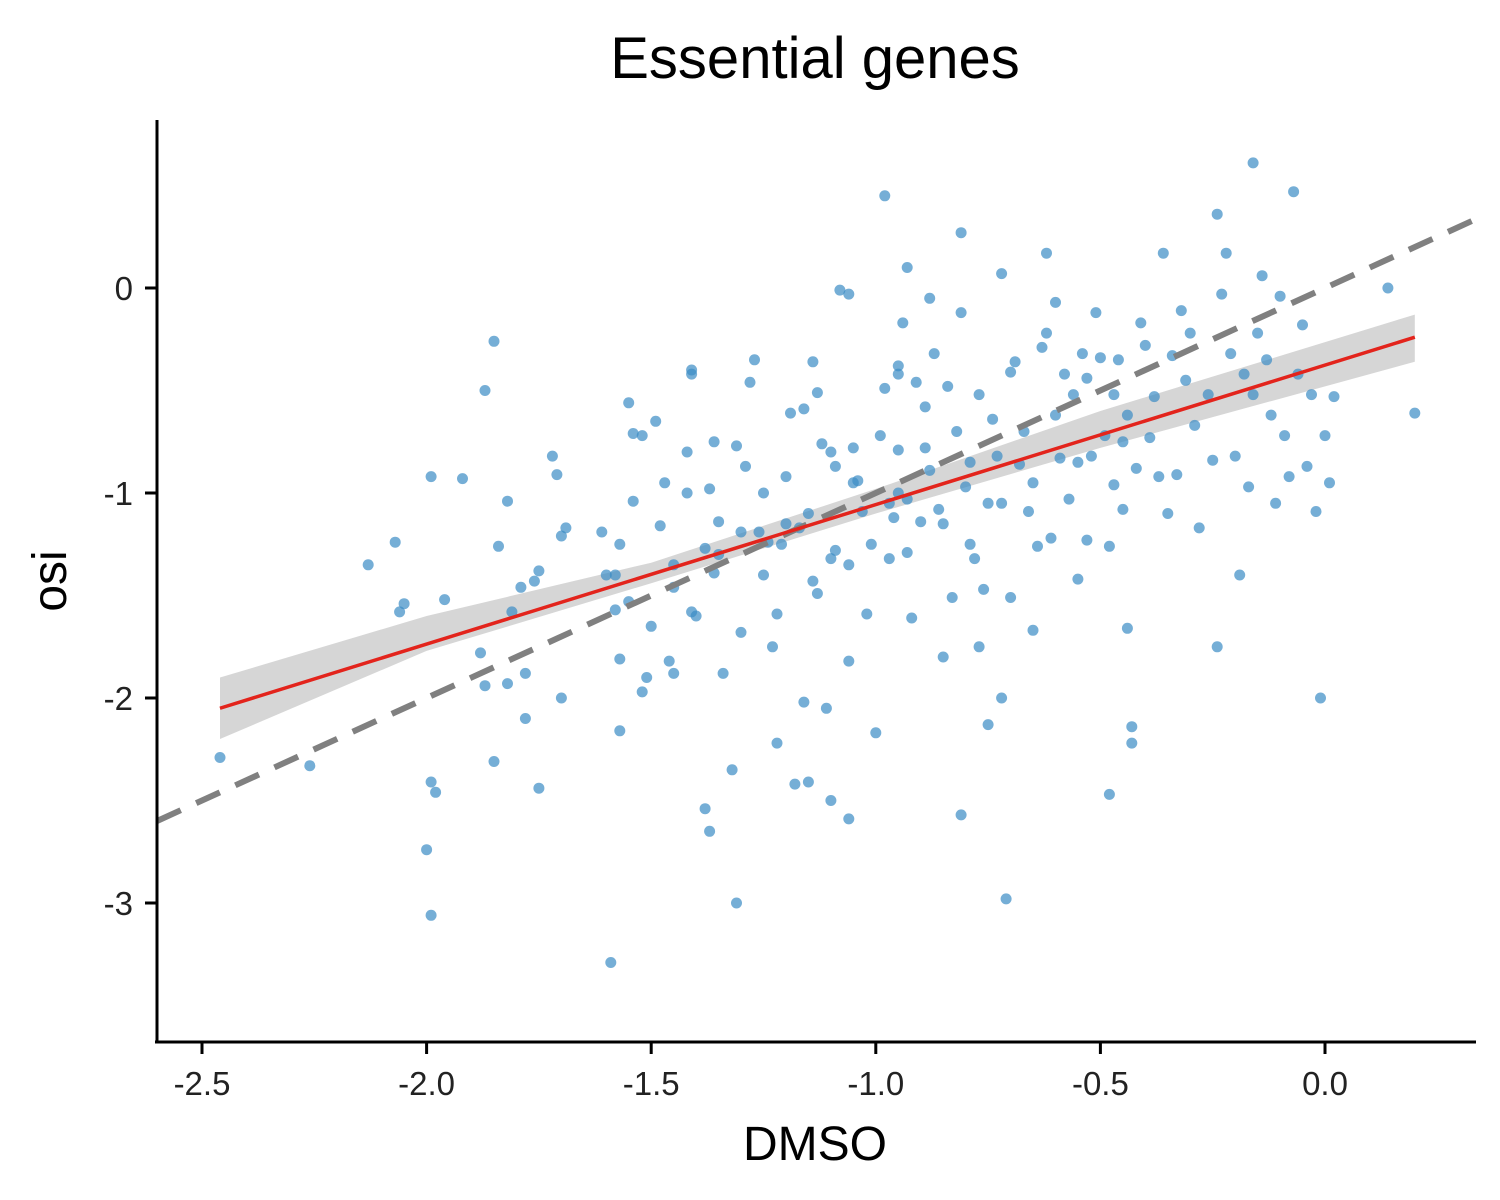 The image size is (1500, 1200). Describe the element at coordinates (875, 1083) in the screenshot. I see `x-tick-label: -1.0` at that location.